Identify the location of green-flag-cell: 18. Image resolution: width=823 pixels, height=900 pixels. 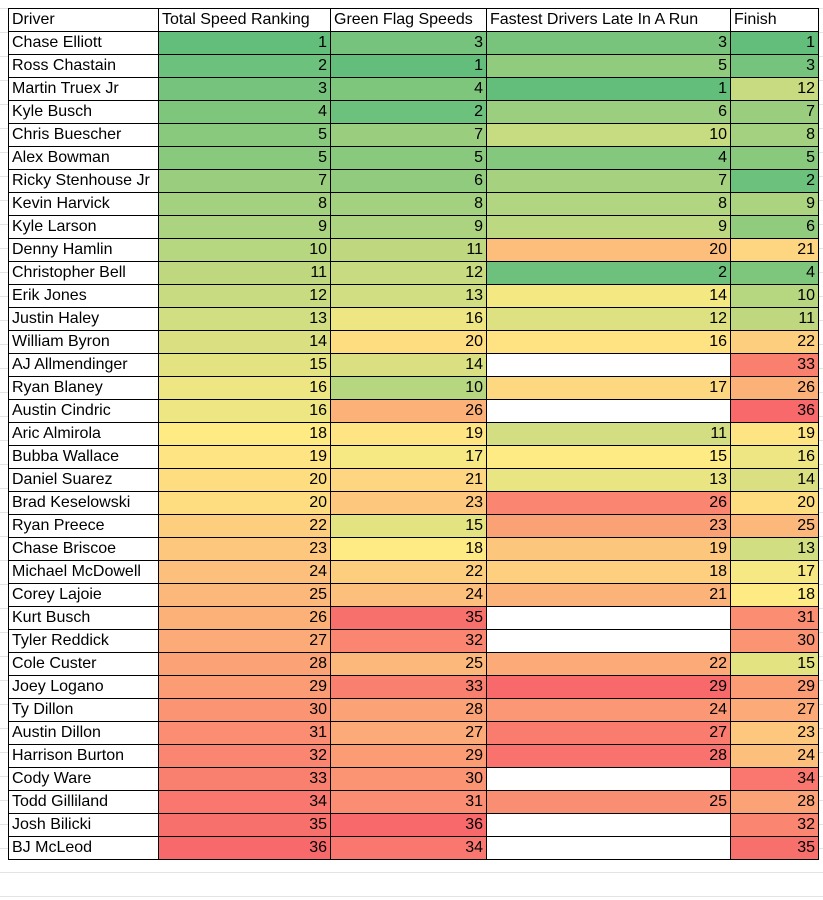
(408, 549).